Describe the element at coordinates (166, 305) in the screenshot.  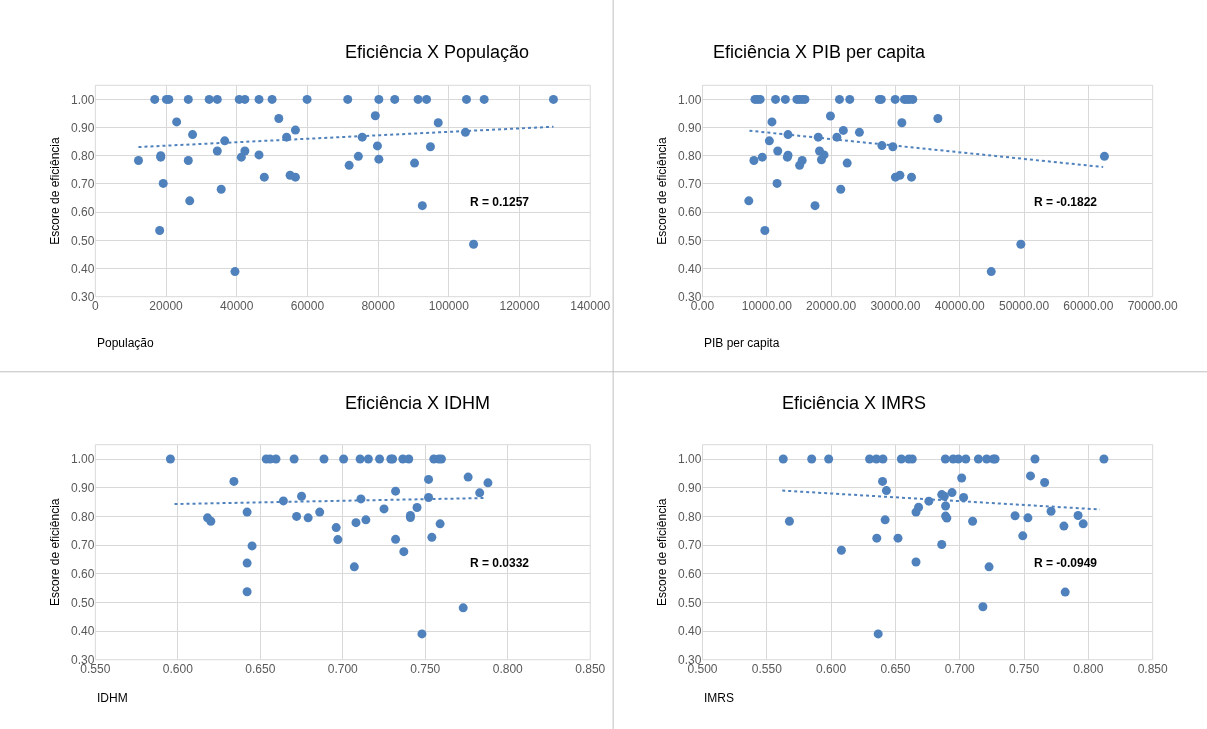
I see `x-tick-label: 20000` at that location.